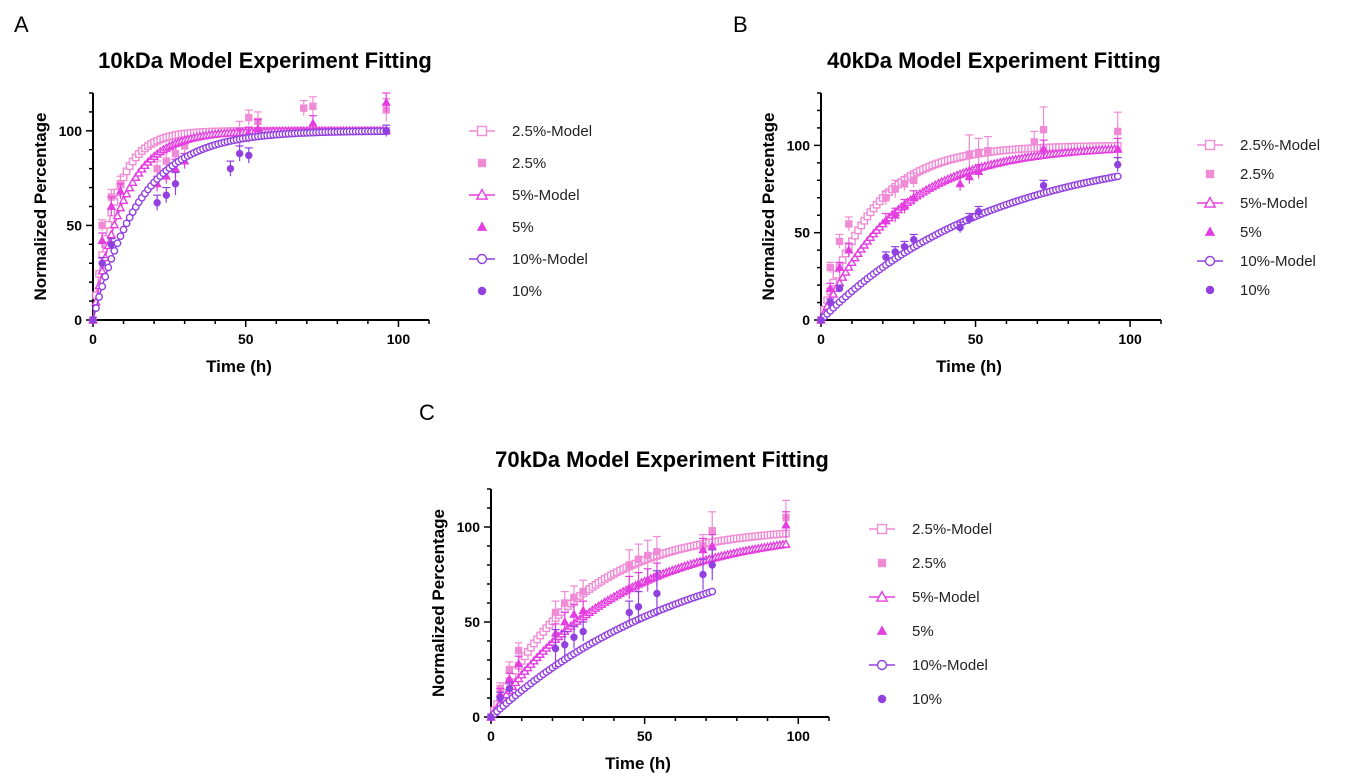  I want to click on x-axis-label: Time (h), so click(239, 366).